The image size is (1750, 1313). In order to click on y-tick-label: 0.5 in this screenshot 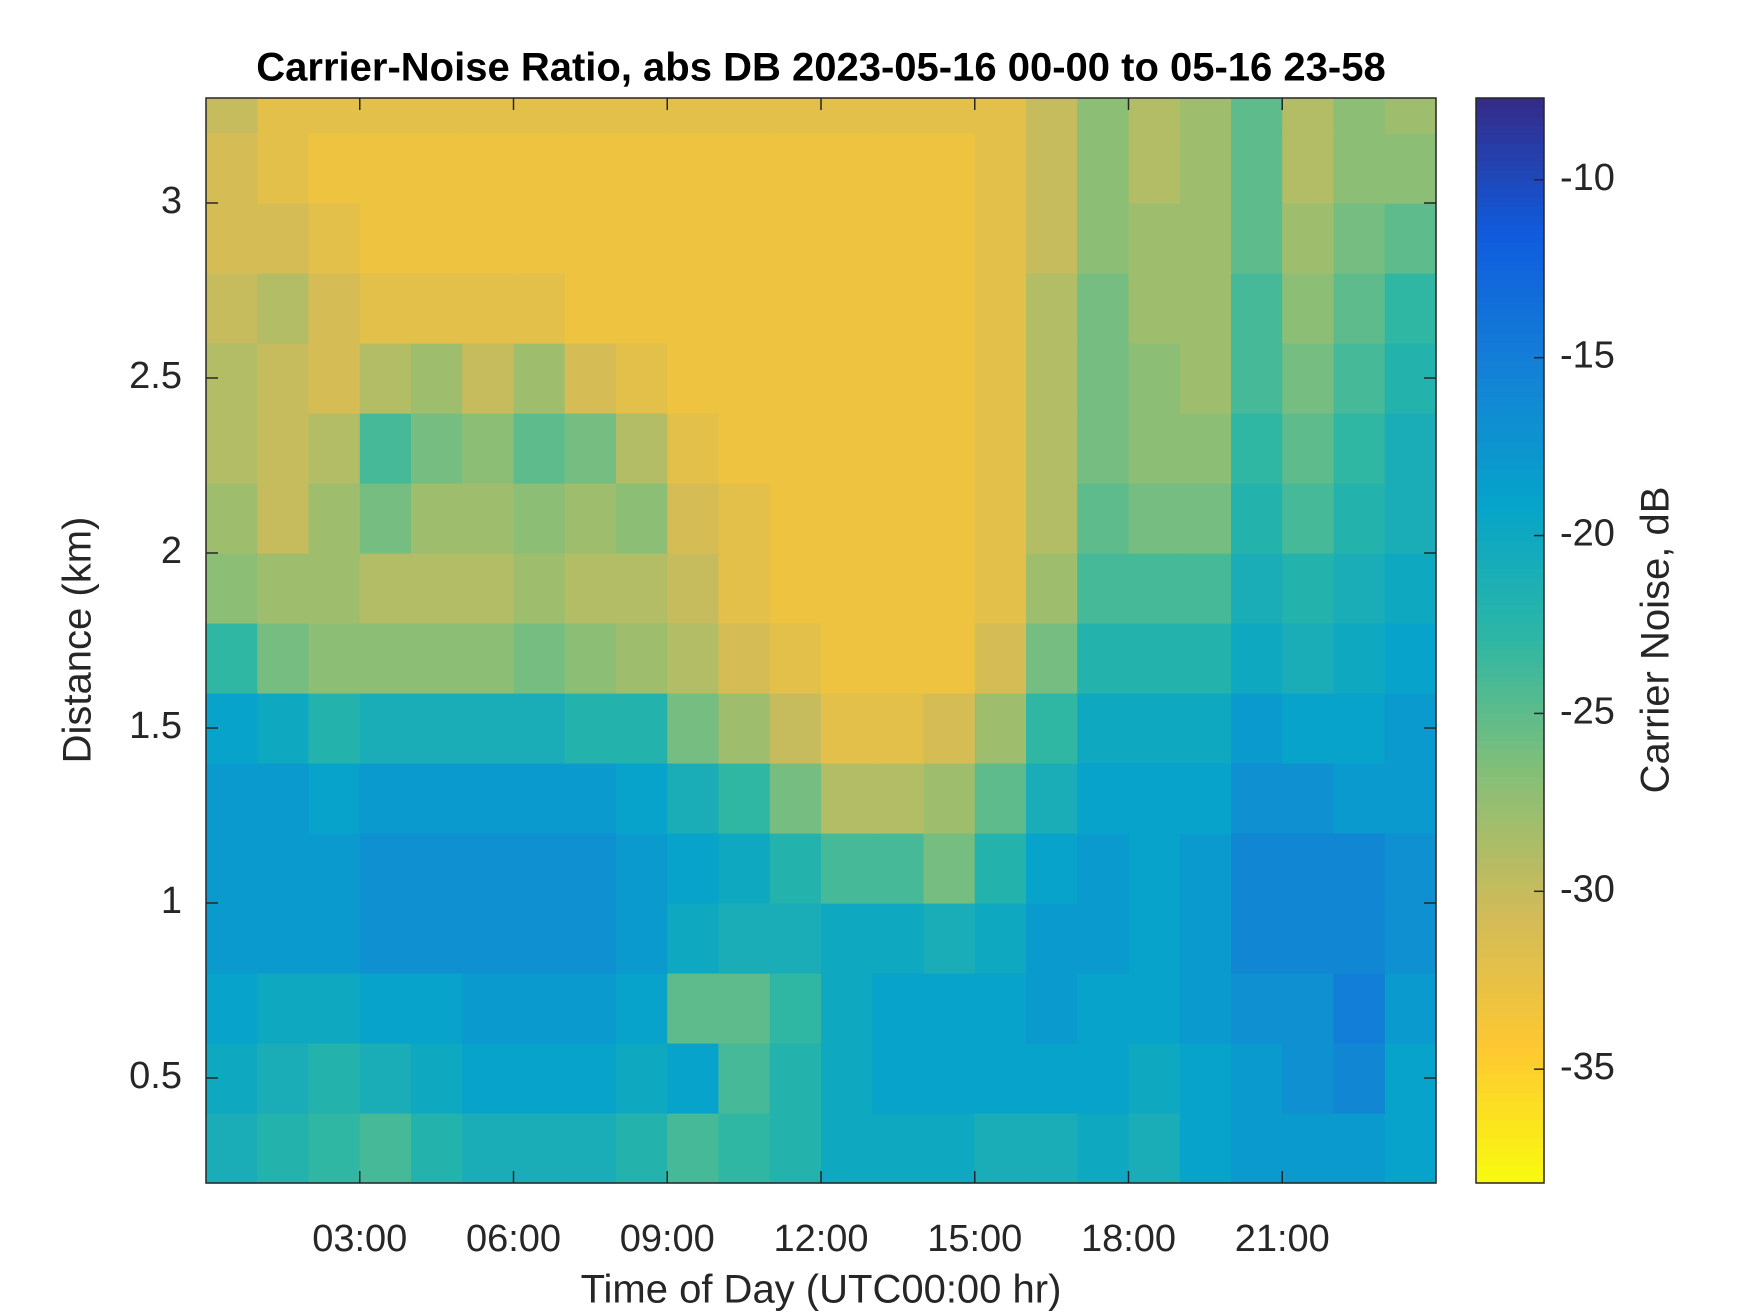, I will do `click(155, 1076)`.